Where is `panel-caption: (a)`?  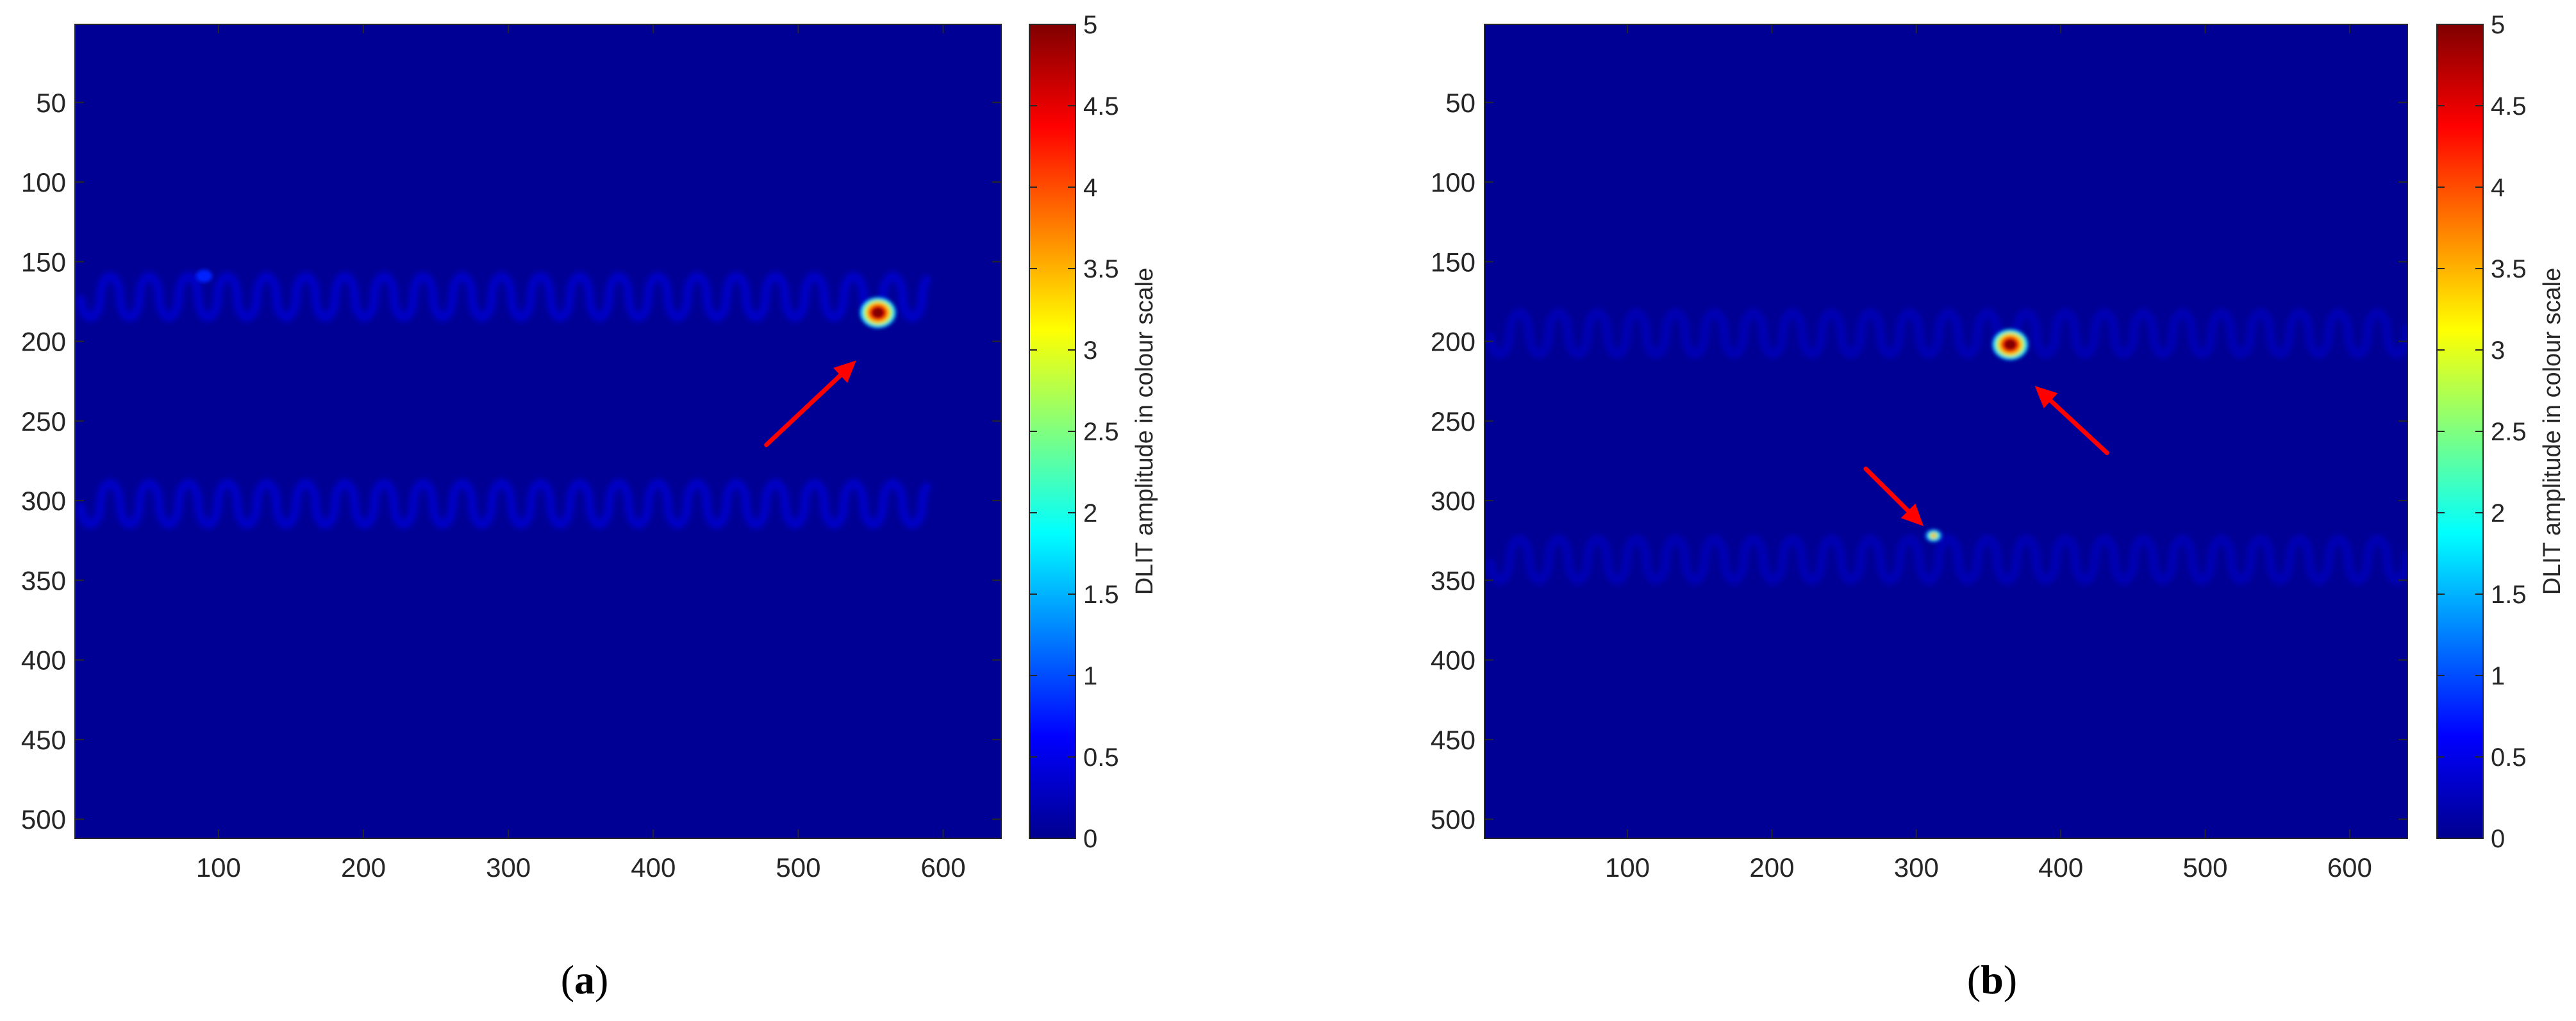
panel-caption: (a) is located at coordinates (585, 980).